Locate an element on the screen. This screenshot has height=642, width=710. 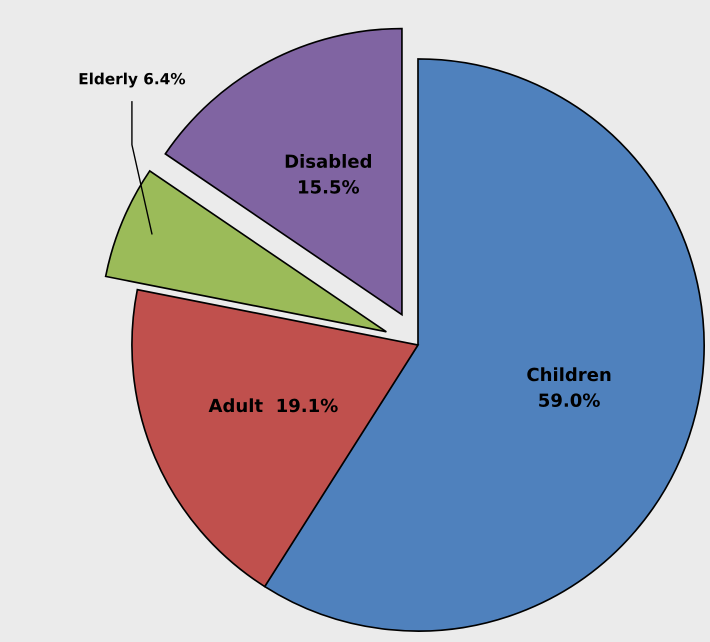
data-label: 59.0% is located at coordinates (569, 400).